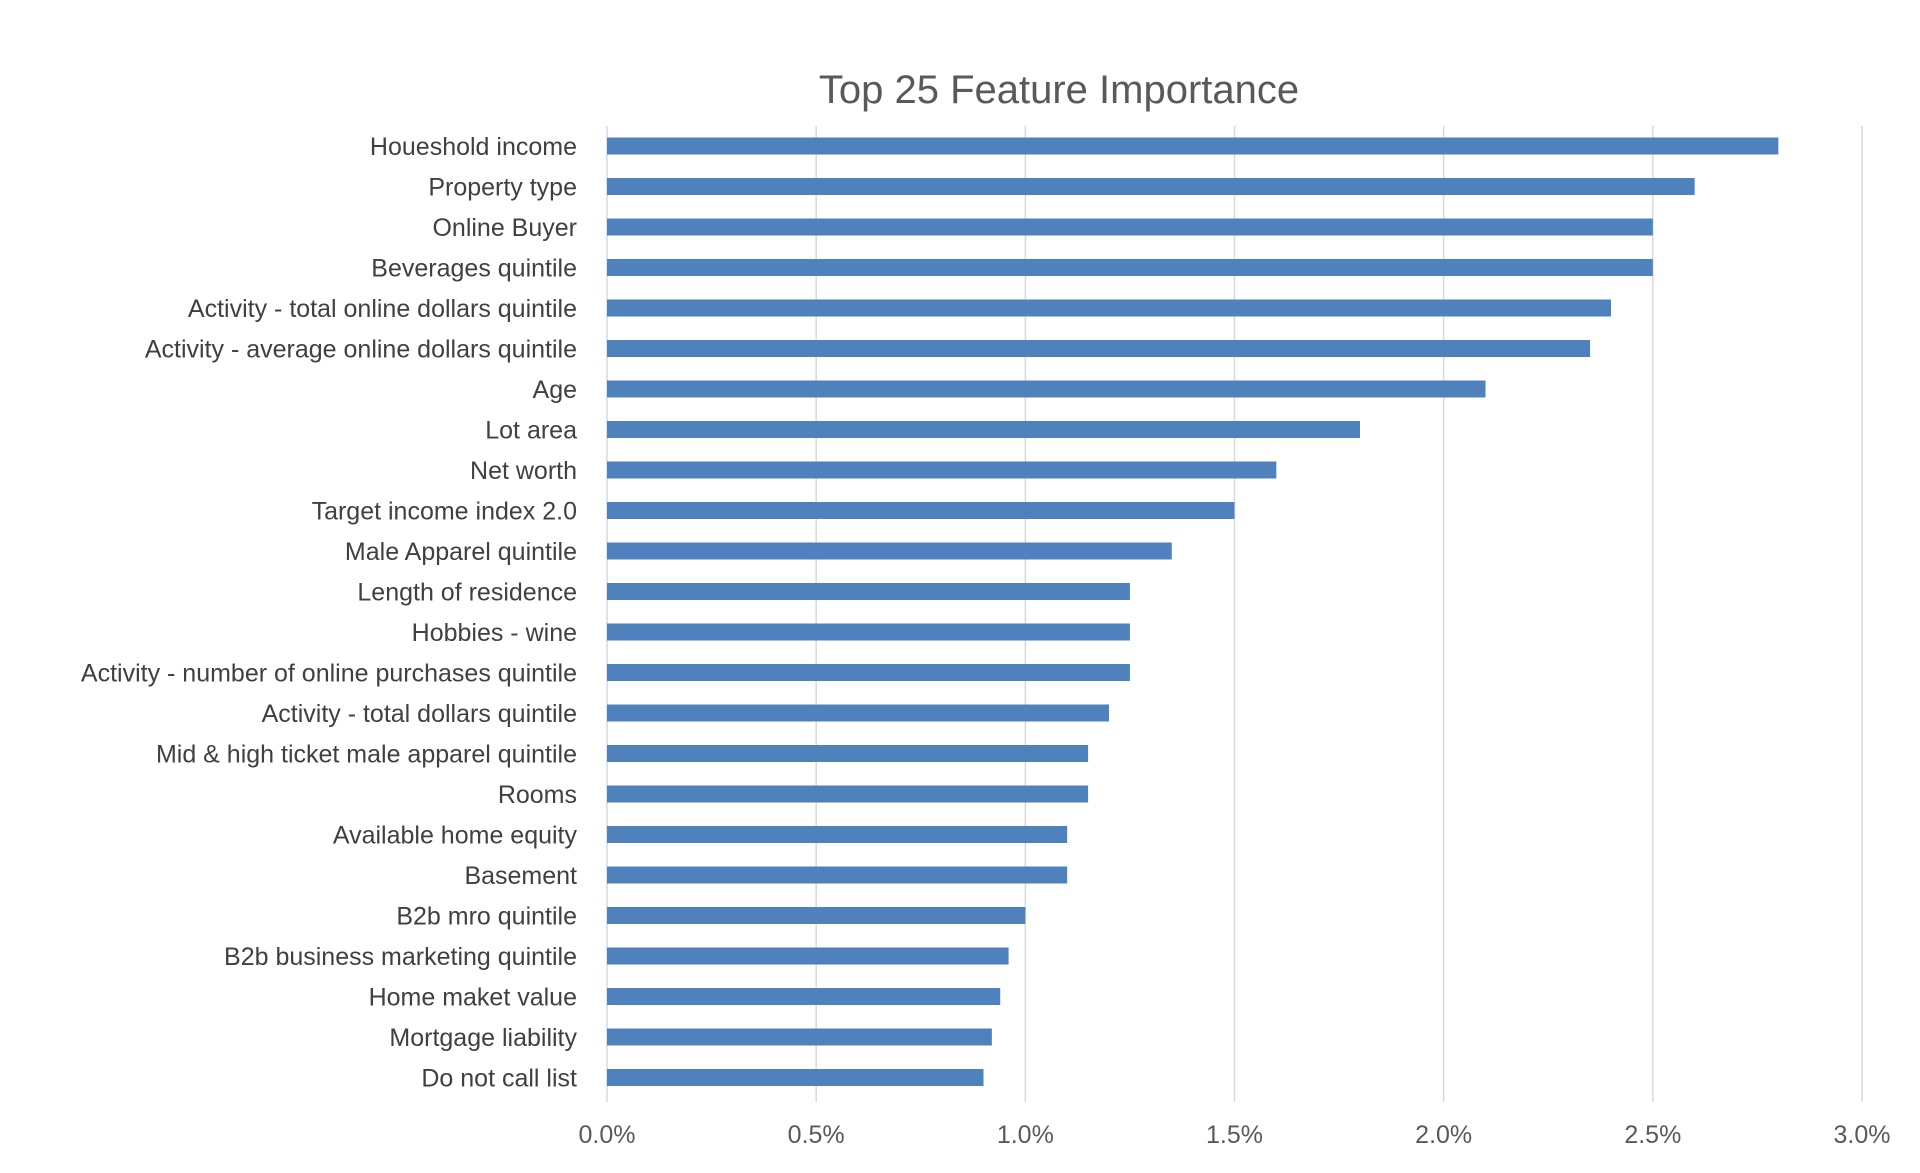 Image resolution: width=1920 pixels, height=1173 pixels. I want to click on category-label: Beverages quintile, so click(474, 269).